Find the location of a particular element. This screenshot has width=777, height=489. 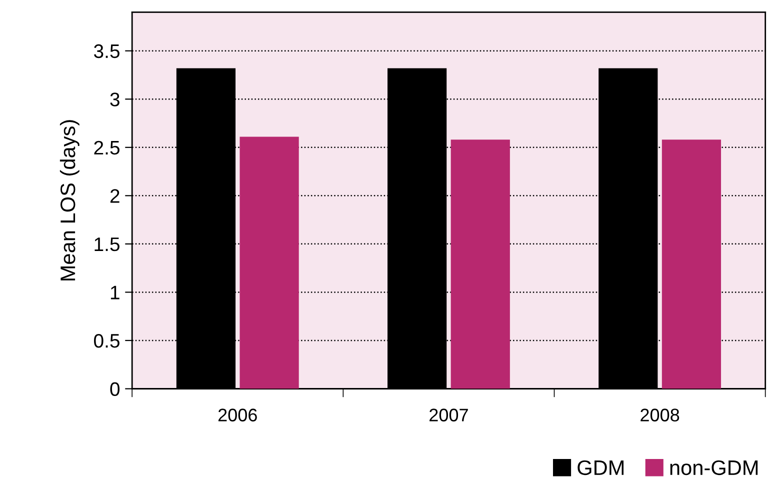

y-tick-label: 1 is located at coordinates (115, 293).